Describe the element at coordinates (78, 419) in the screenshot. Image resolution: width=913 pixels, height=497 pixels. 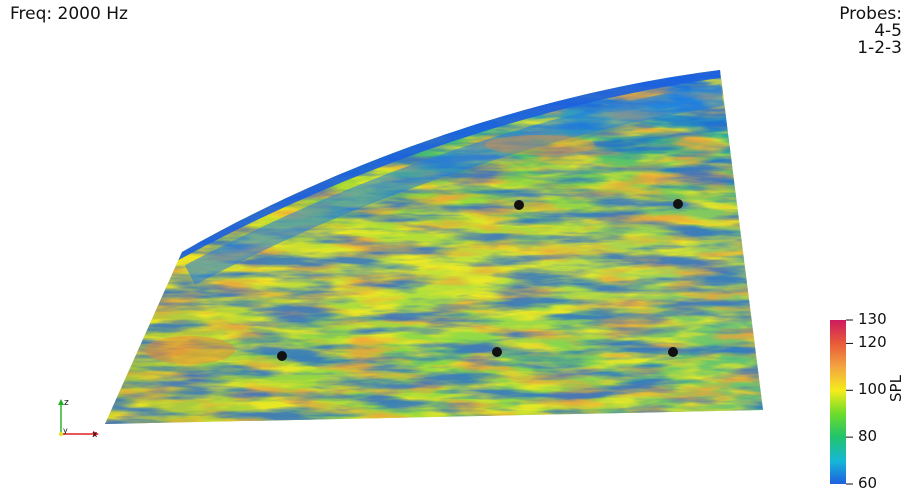
I see `axes-triad: x z y` at that location.